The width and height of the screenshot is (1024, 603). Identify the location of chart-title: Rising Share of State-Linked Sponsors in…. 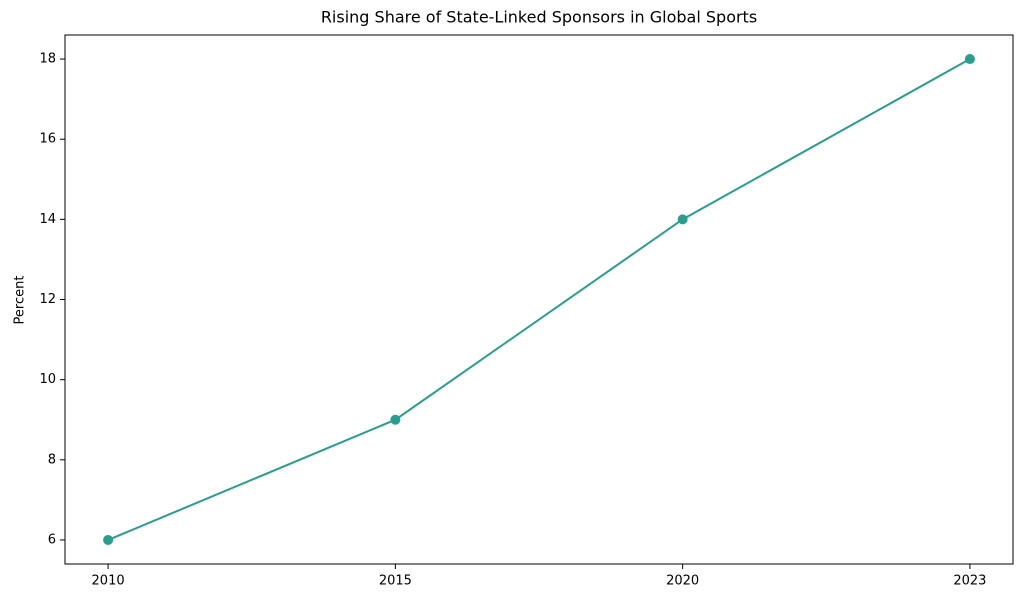
(539, 17).